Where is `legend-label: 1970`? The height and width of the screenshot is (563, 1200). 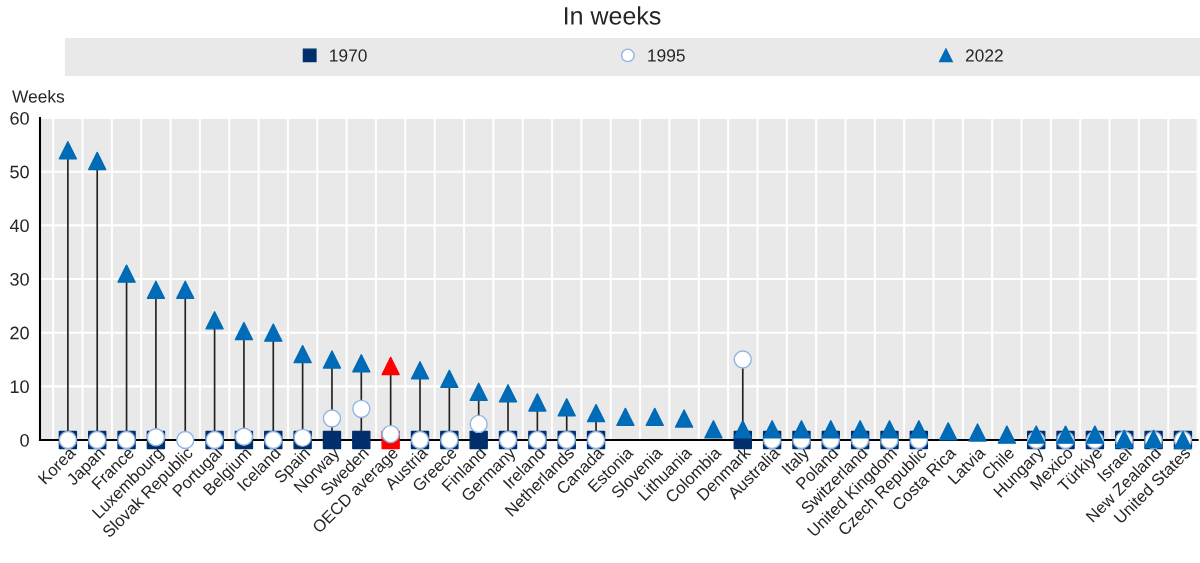
legend-label: 1970 is located at coordinates (348, 55).